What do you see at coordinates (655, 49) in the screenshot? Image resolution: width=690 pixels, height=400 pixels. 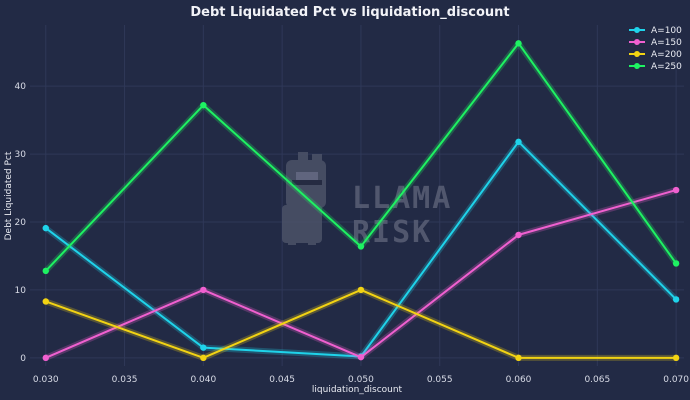 I see `legend: A=100 A=150 A=200 A=250` at bounding box center [655, 49].